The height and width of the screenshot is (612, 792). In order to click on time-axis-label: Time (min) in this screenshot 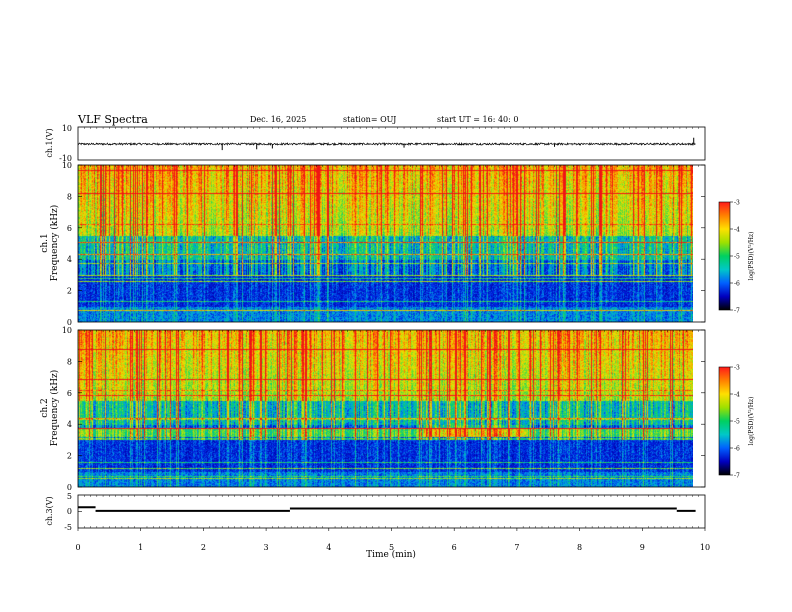, I will do `click(391, 554)`.